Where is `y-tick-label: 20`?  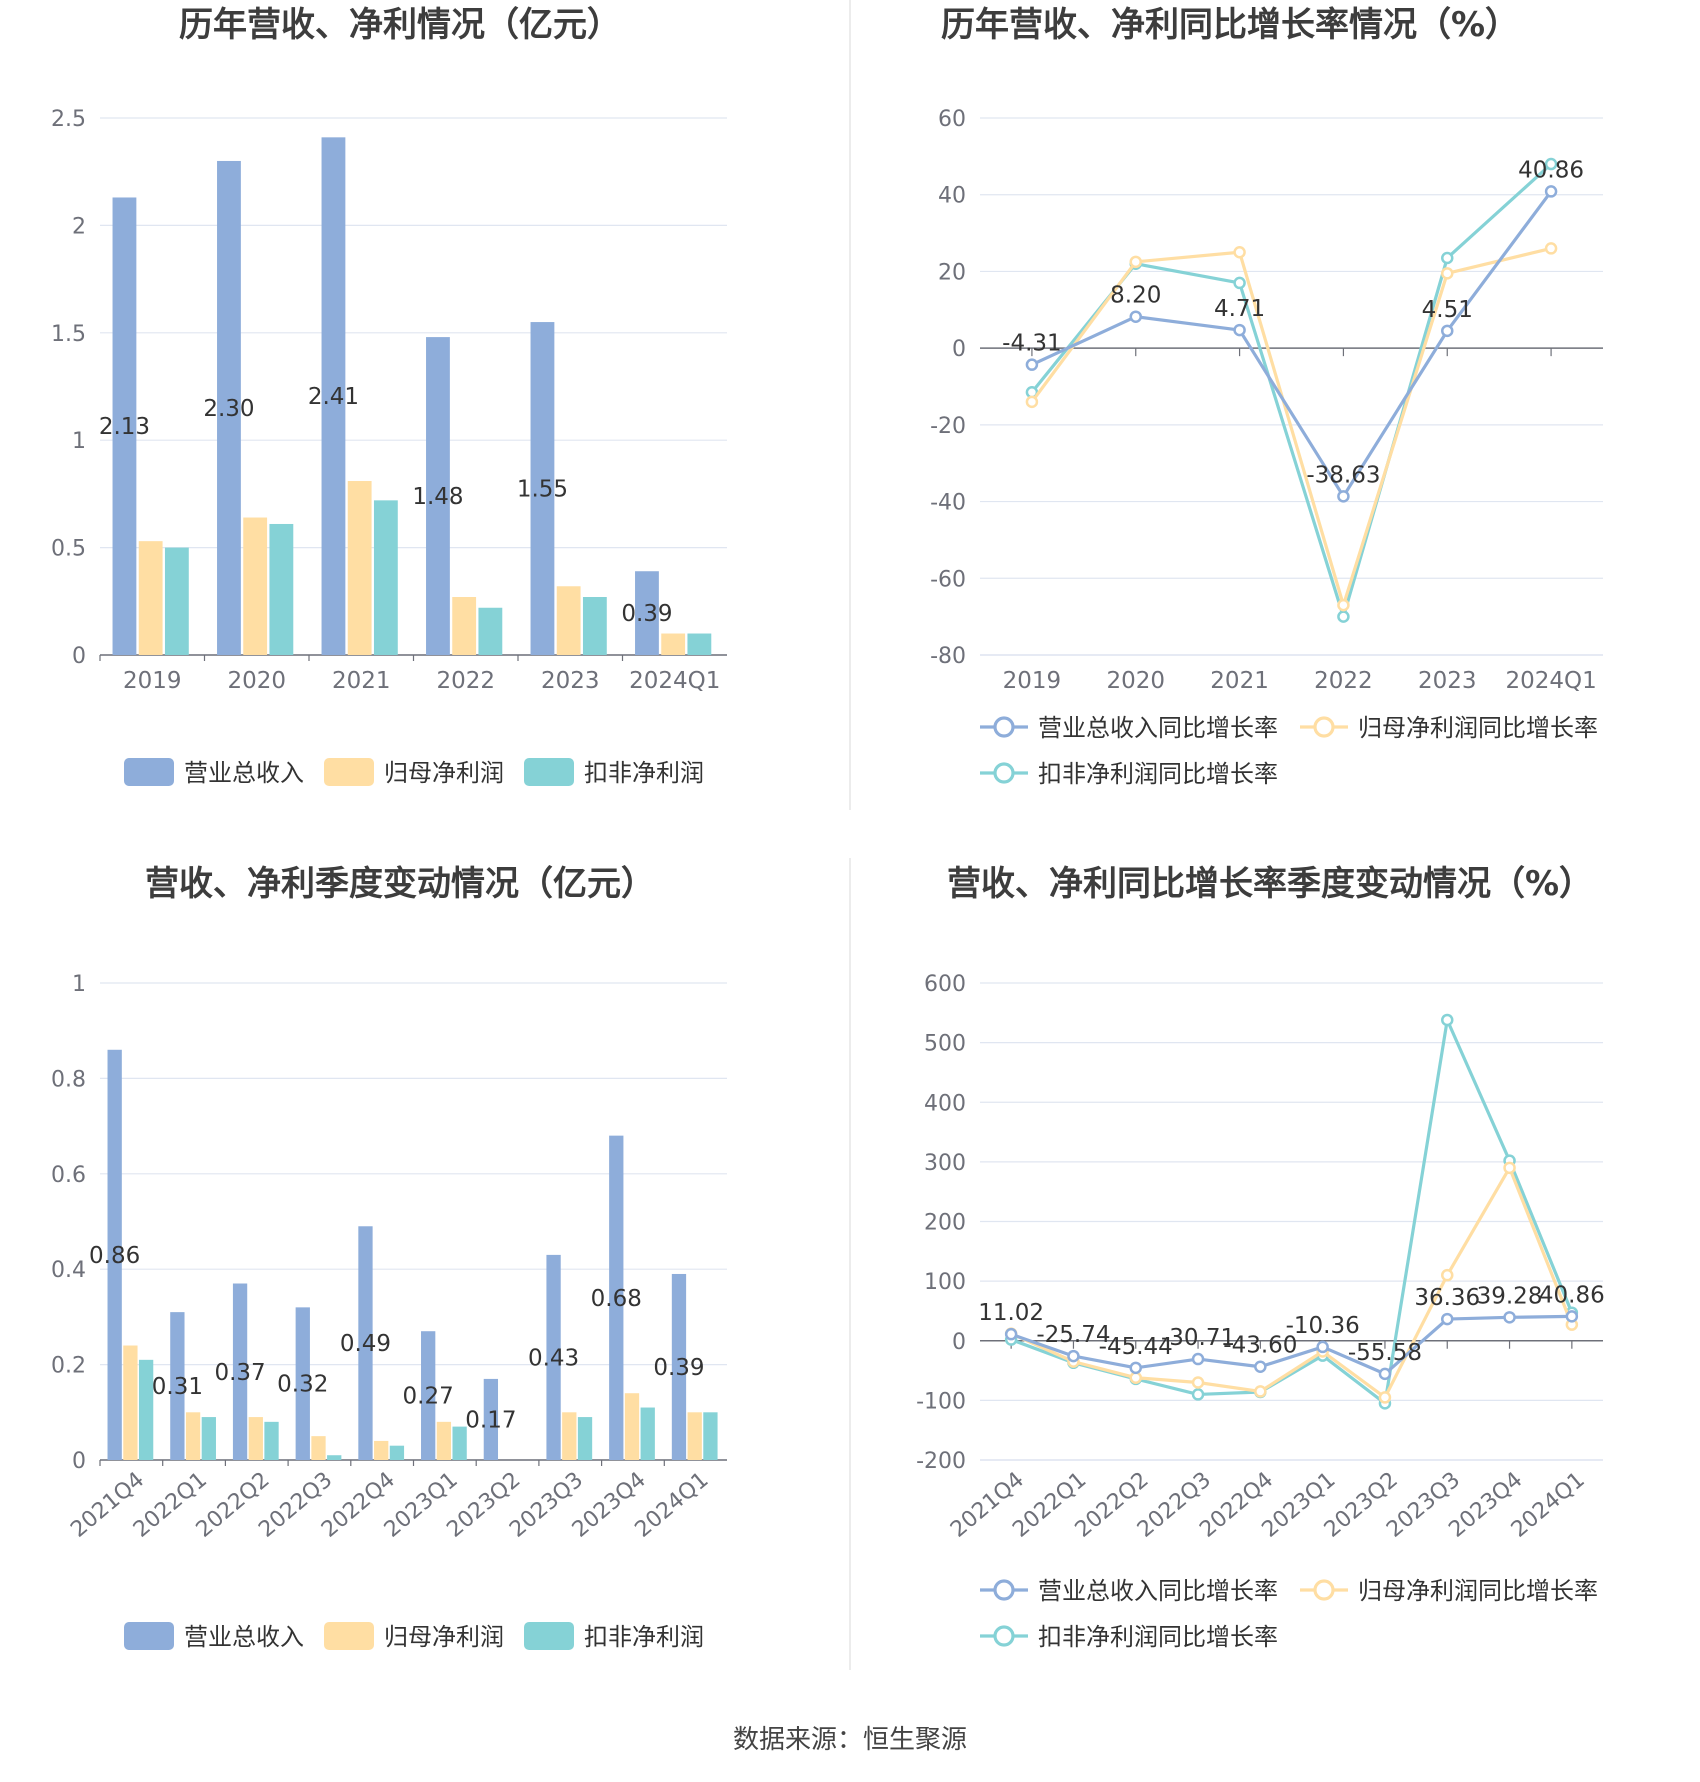
y-tick-label: 20 is located at coordinates (952, 272).